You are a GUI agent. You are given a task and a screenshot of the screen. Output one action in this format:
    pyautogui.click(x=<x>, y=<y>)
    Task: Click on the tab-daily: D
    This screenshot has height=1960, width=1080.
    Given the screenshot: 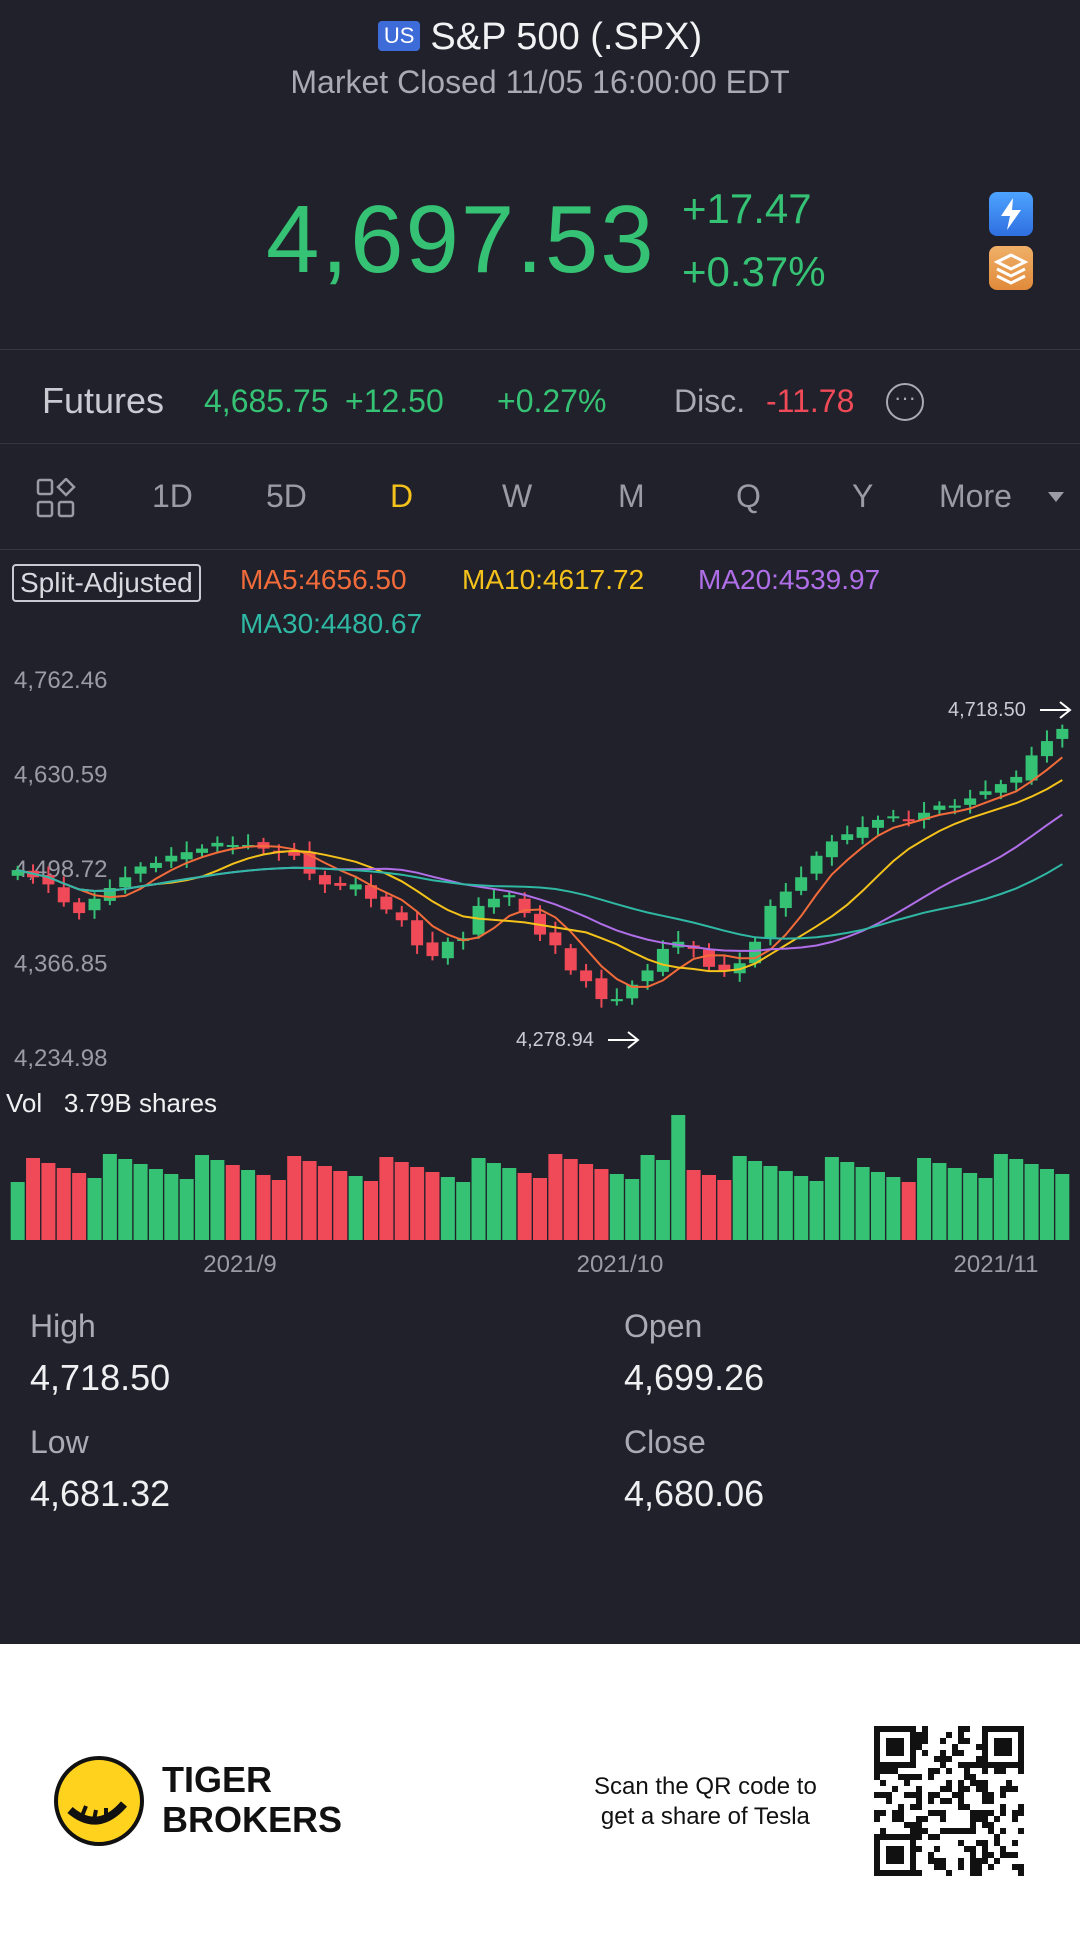 What is the action you would take?
    pyautogui.click(x=402, y=496)
    